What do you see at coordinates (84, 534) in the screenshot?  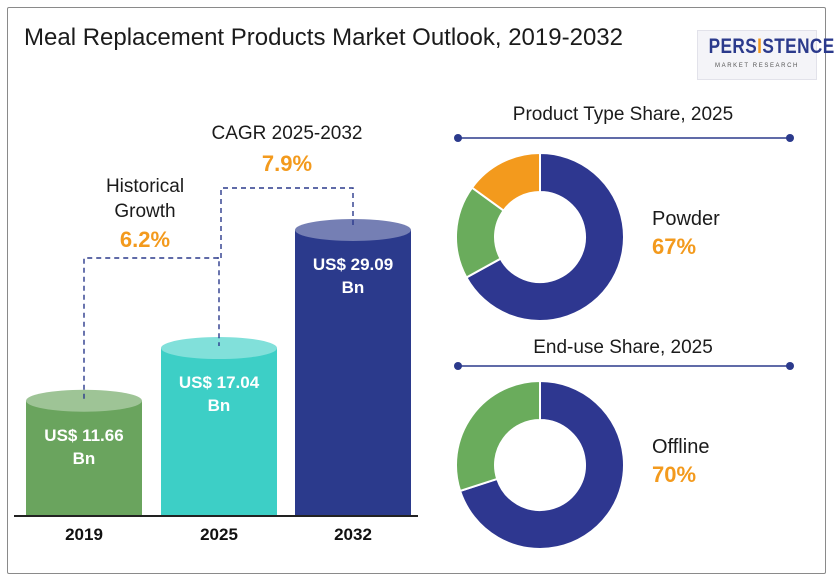 I see `x-tick-label-2019: 2019` at bounding box center [84, 534].